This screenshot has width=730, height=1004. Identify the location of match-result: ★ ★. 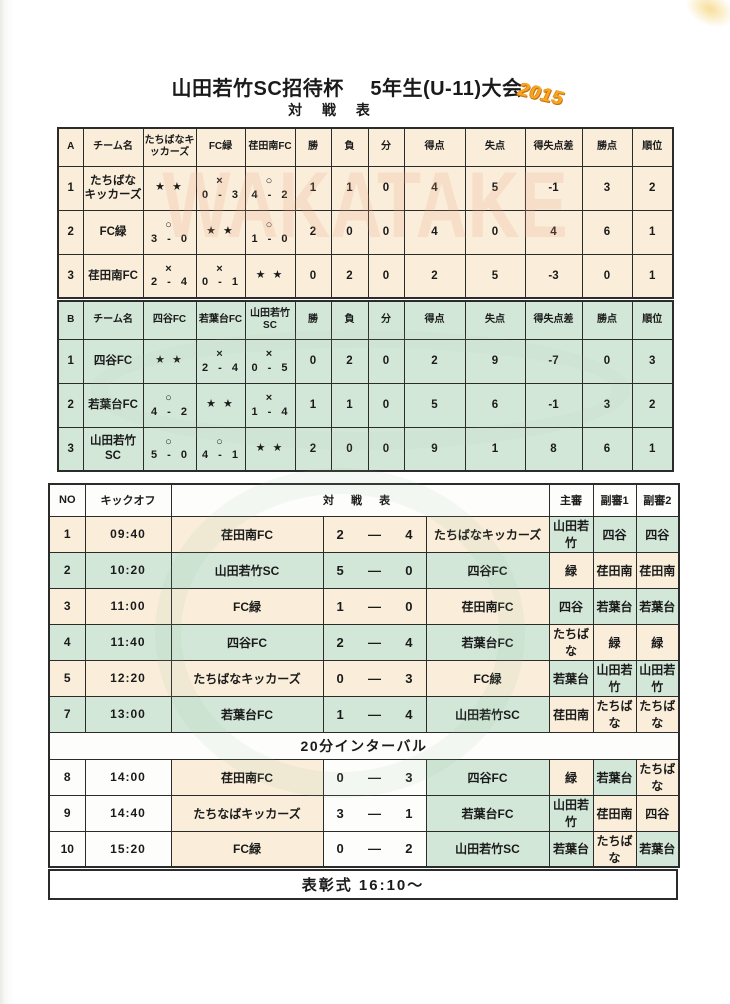
(270, 449).